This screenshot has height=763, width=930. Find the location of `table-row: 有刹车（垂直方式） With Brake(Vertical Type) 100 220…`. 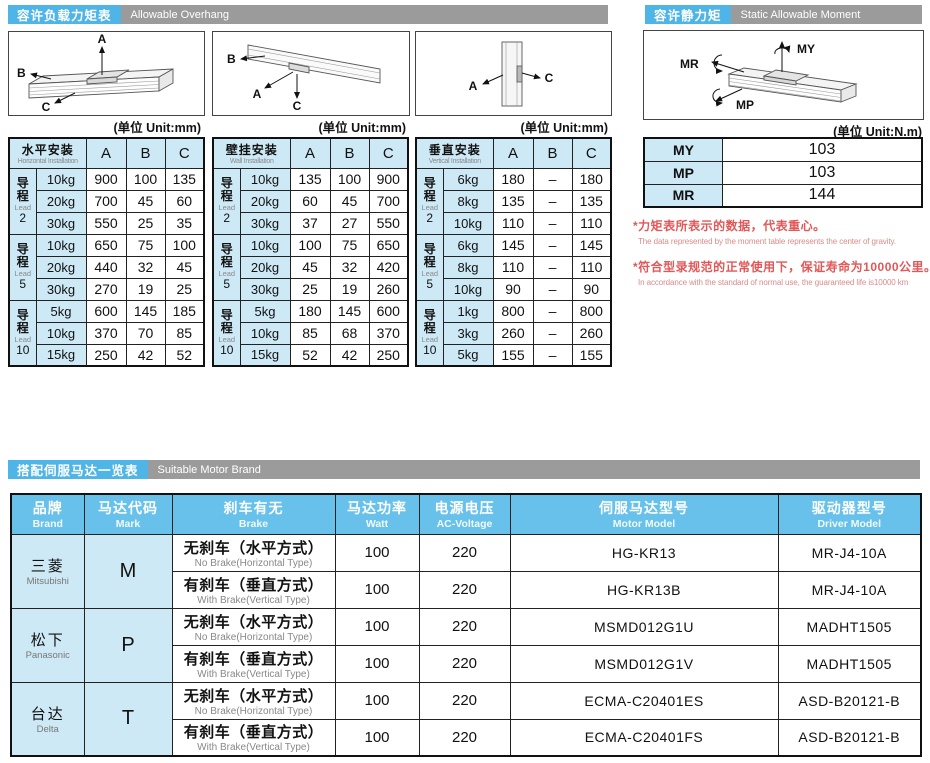

table-row: 有刹车（垂直方式） With Brake(Vertical Type) 100 220… is located at coordinates (466, 589).